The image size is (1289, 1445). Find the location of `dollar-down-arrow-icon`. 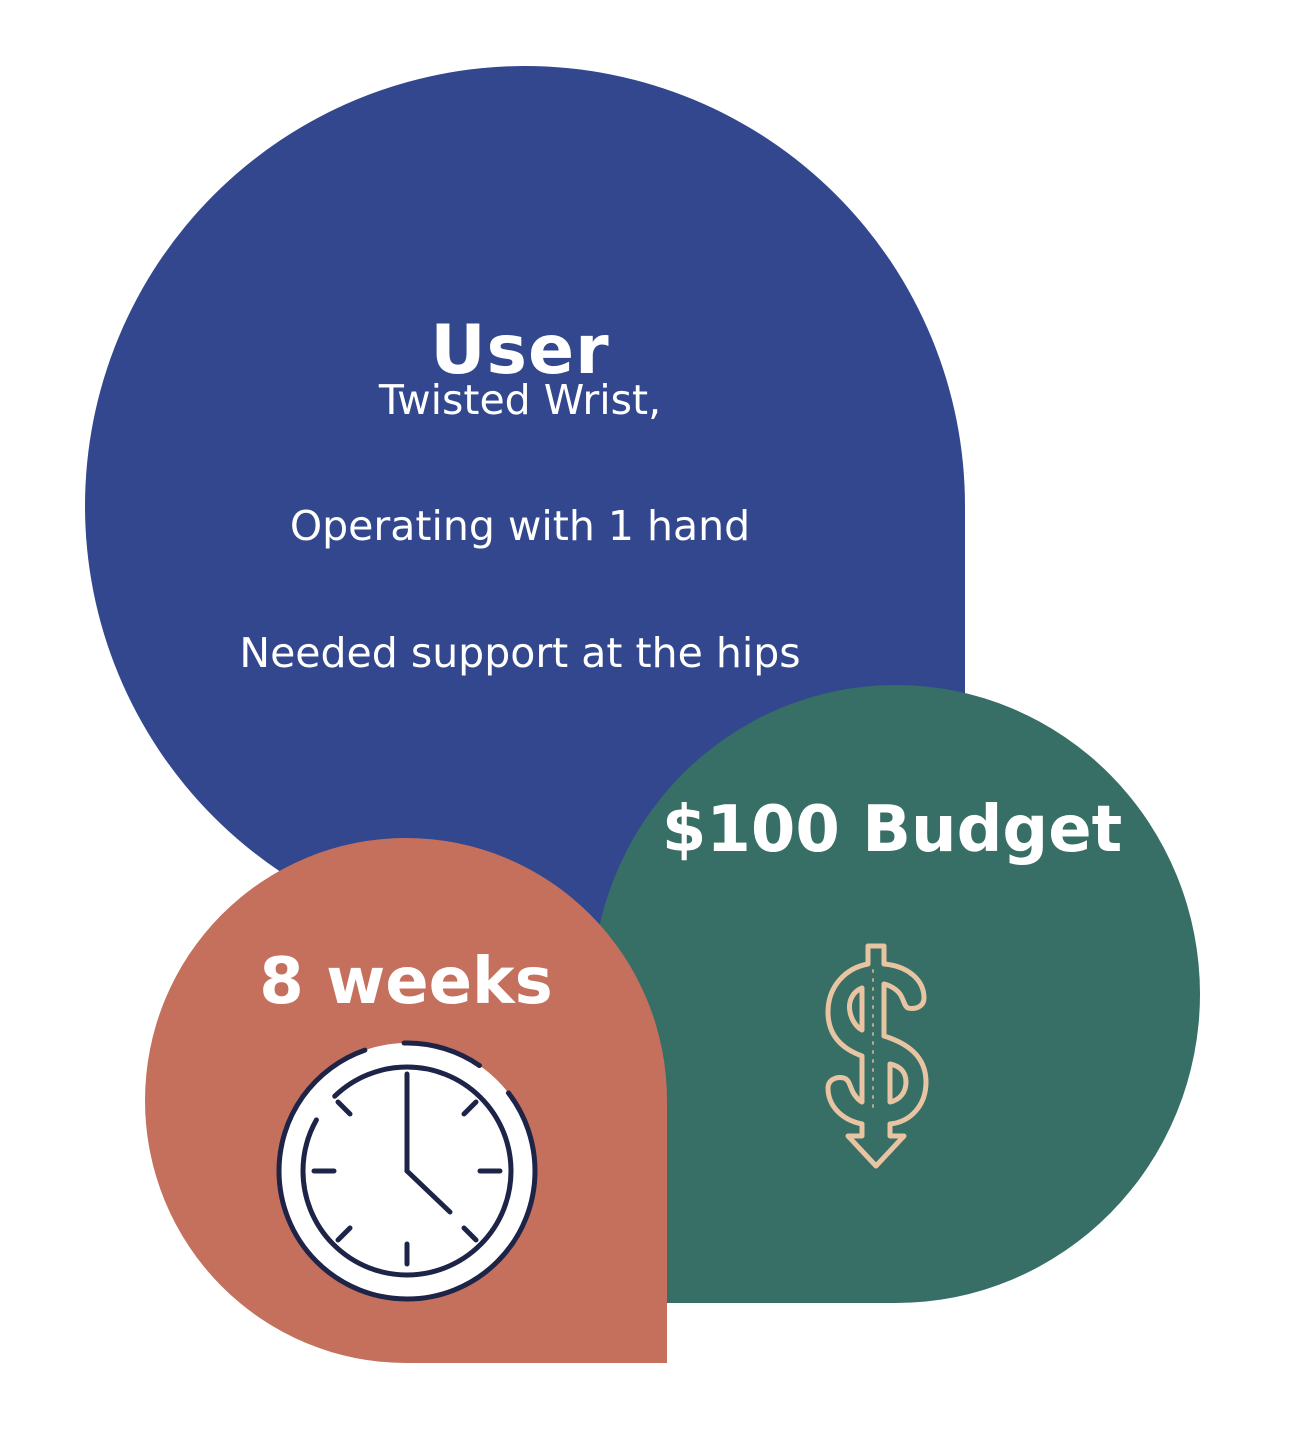

dollar-down-arrow-icon is located at coordinates (877, 1056).